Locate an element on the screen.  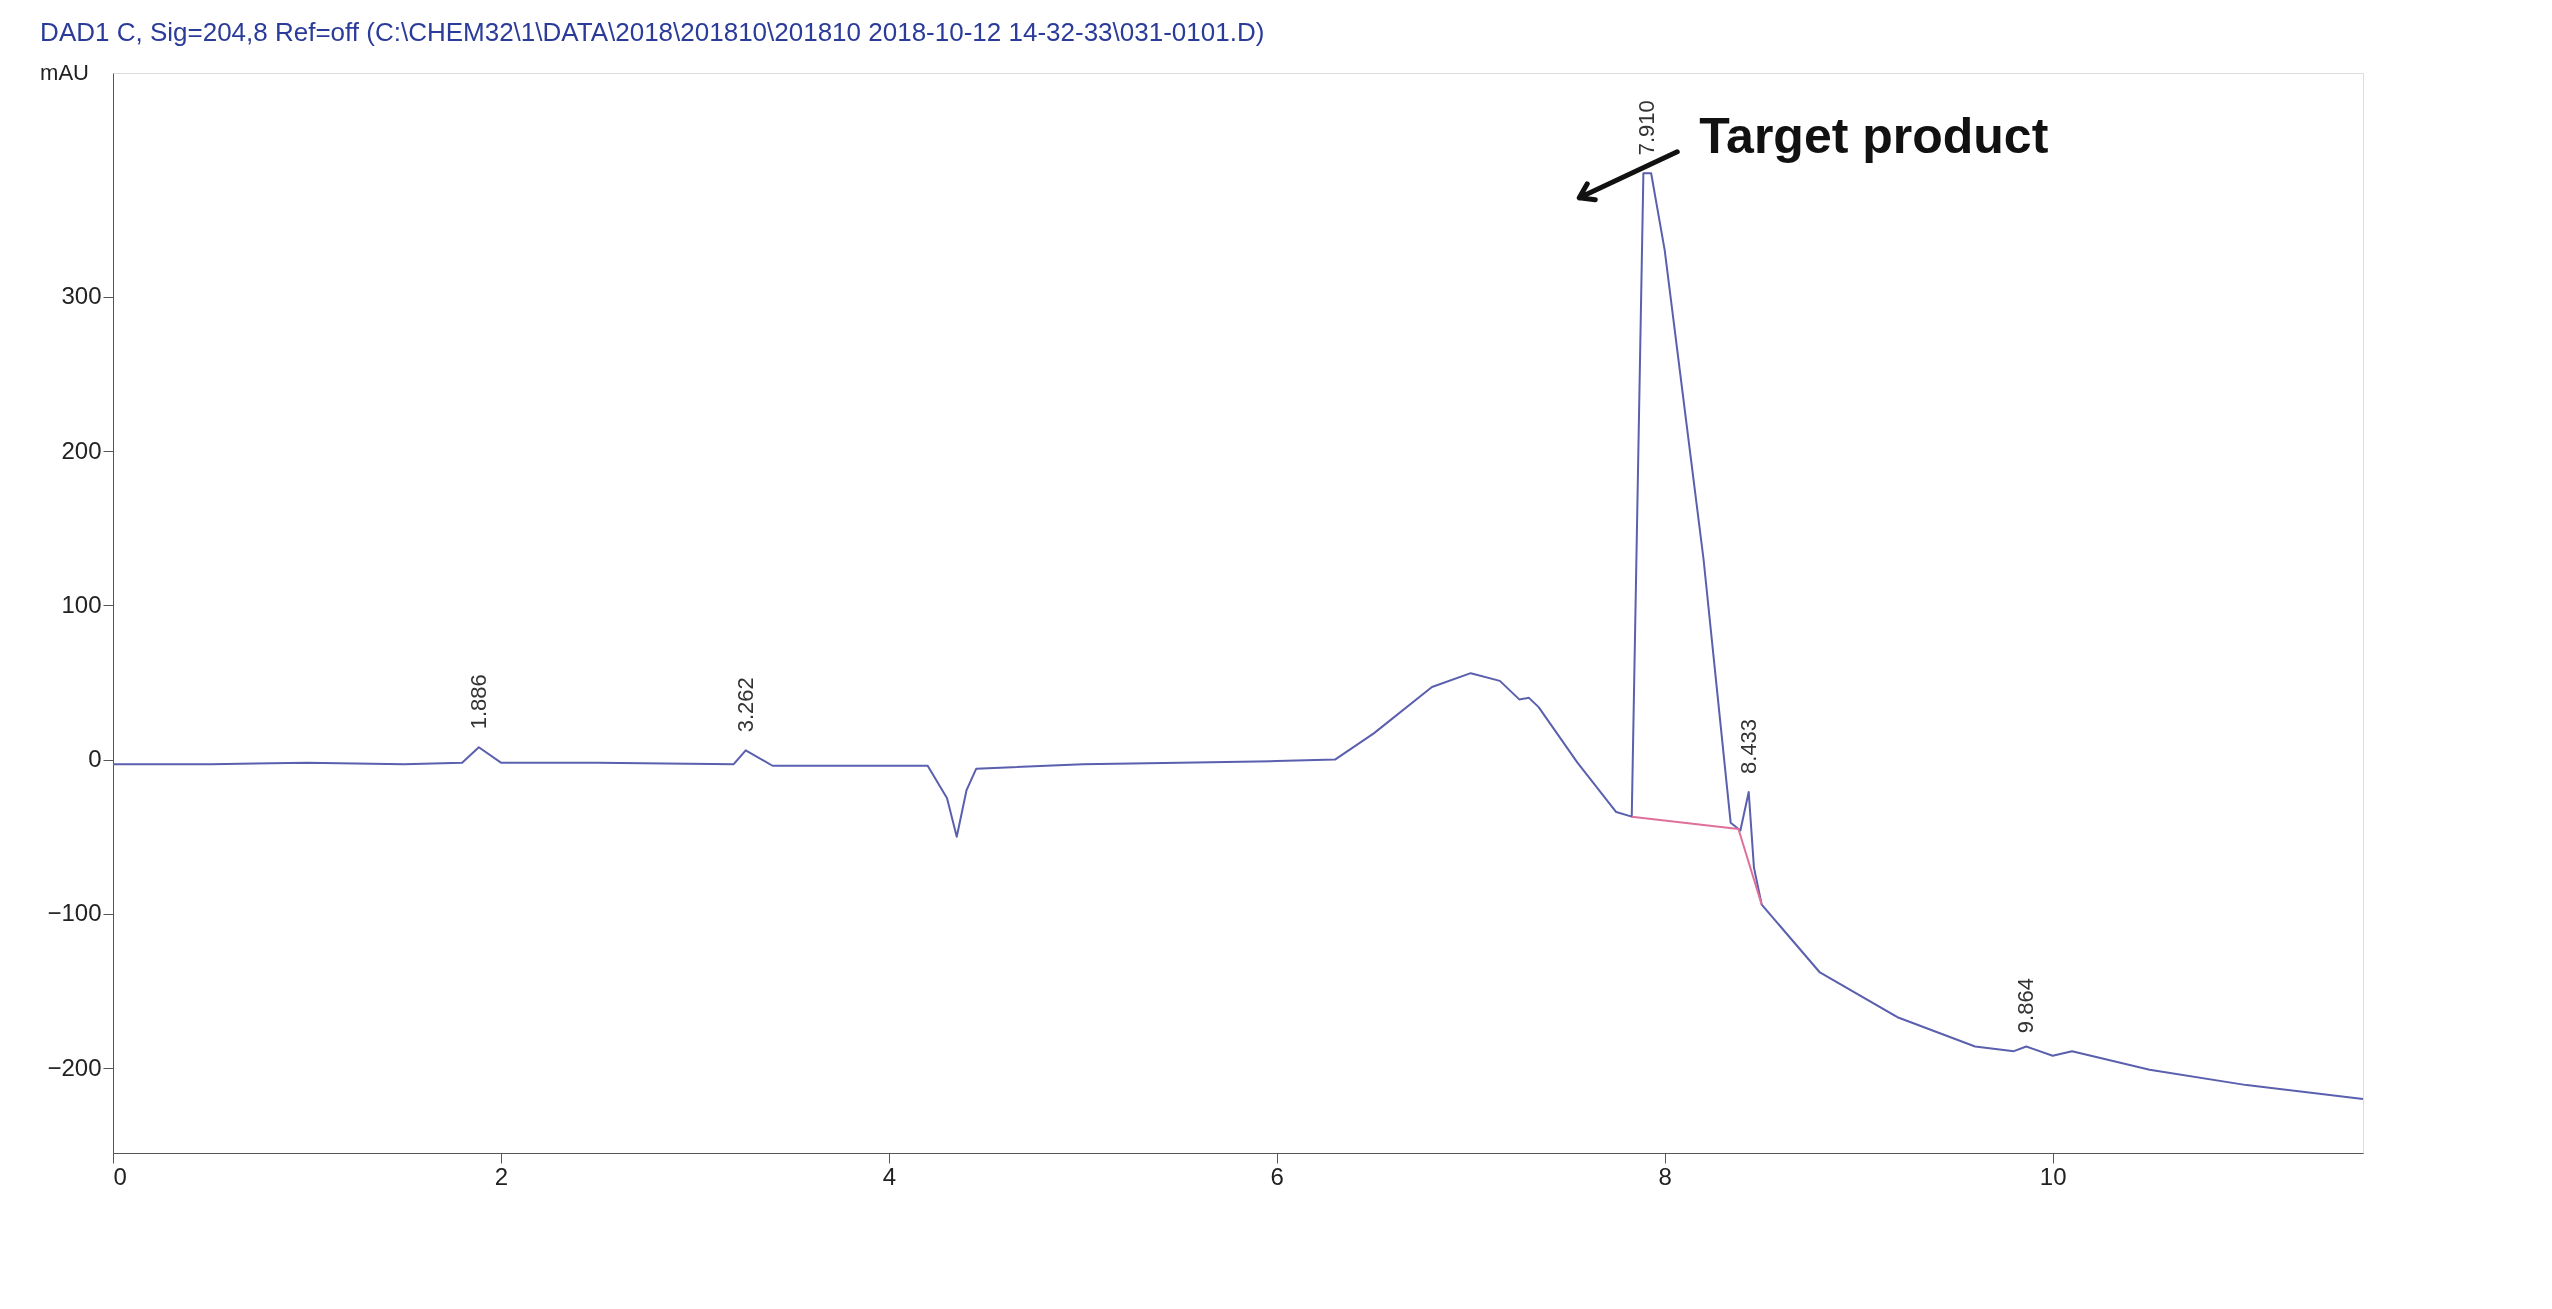
annotation: Target product is located at coordinates (1874, 135).